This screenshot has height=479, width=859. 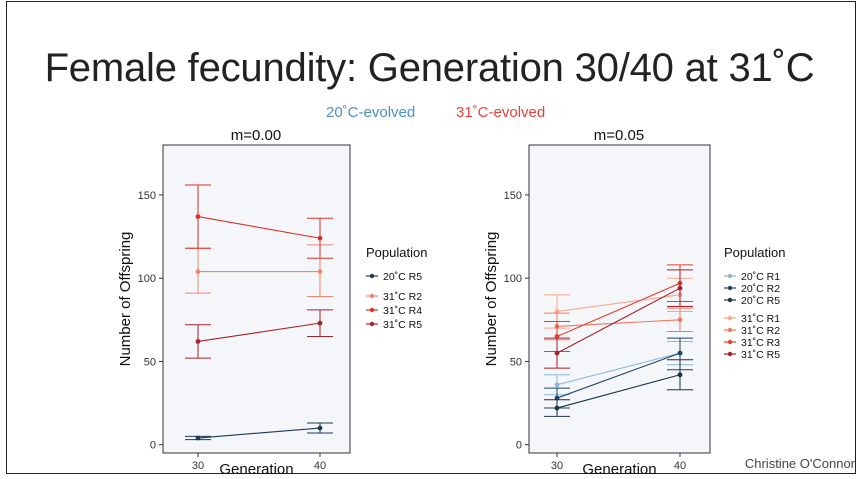 I want to click on plot-area, so click(x=256, y=299).